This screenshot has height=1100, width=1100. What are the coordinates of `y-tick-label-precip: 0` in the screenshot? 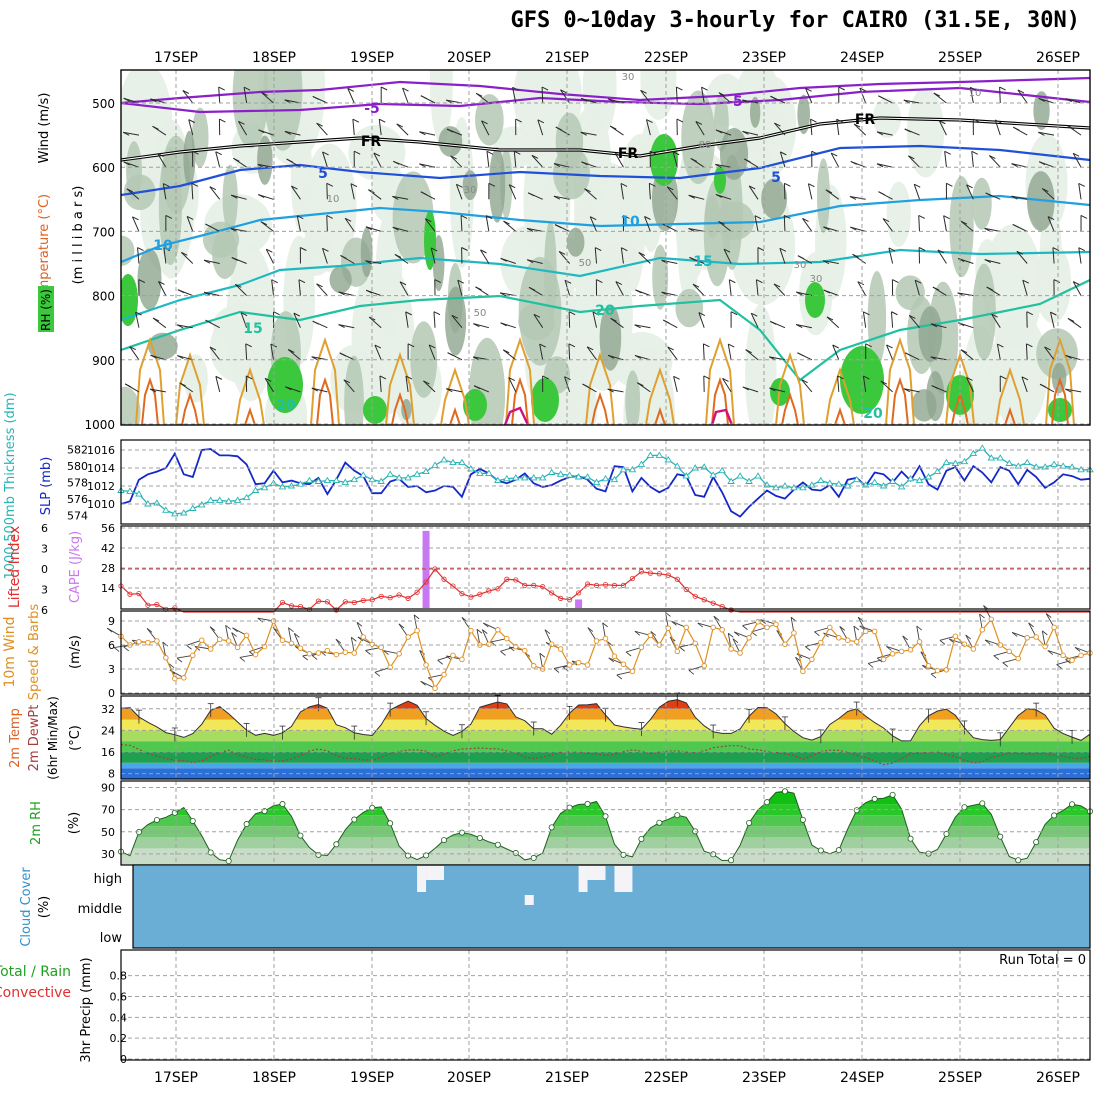 It's located at (123, 1059).